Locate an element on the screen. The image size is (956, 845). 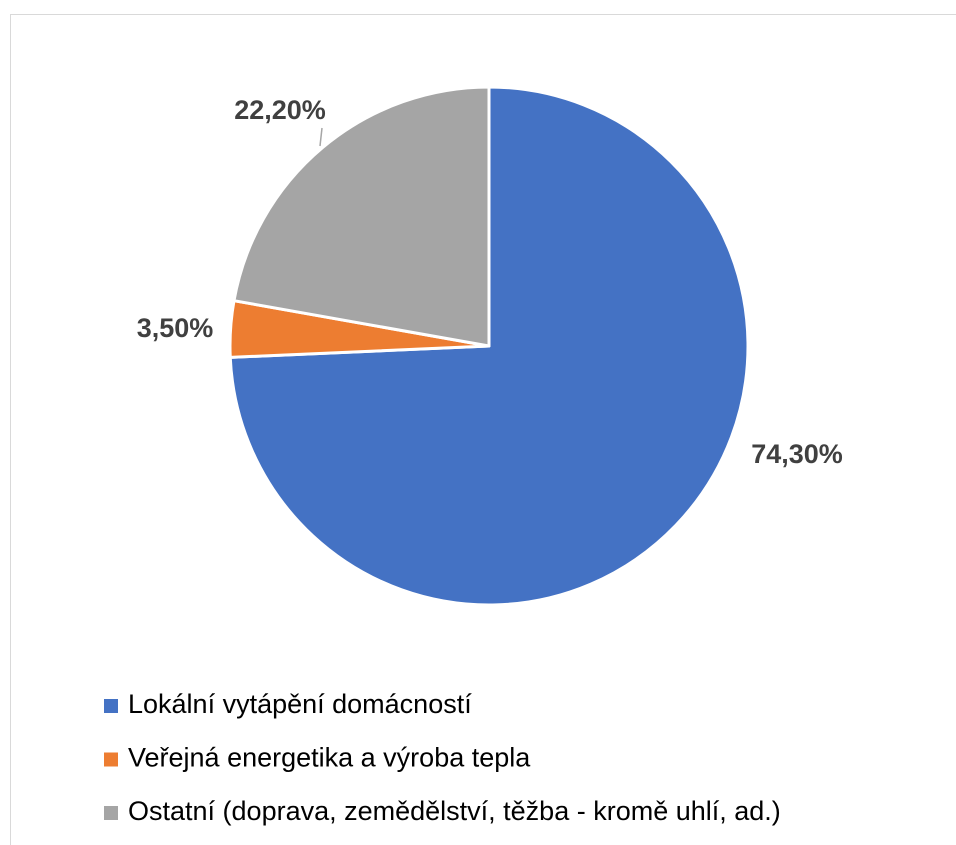
legend-label: Lokální vytápění domácností is located at coordinates (300, 704).